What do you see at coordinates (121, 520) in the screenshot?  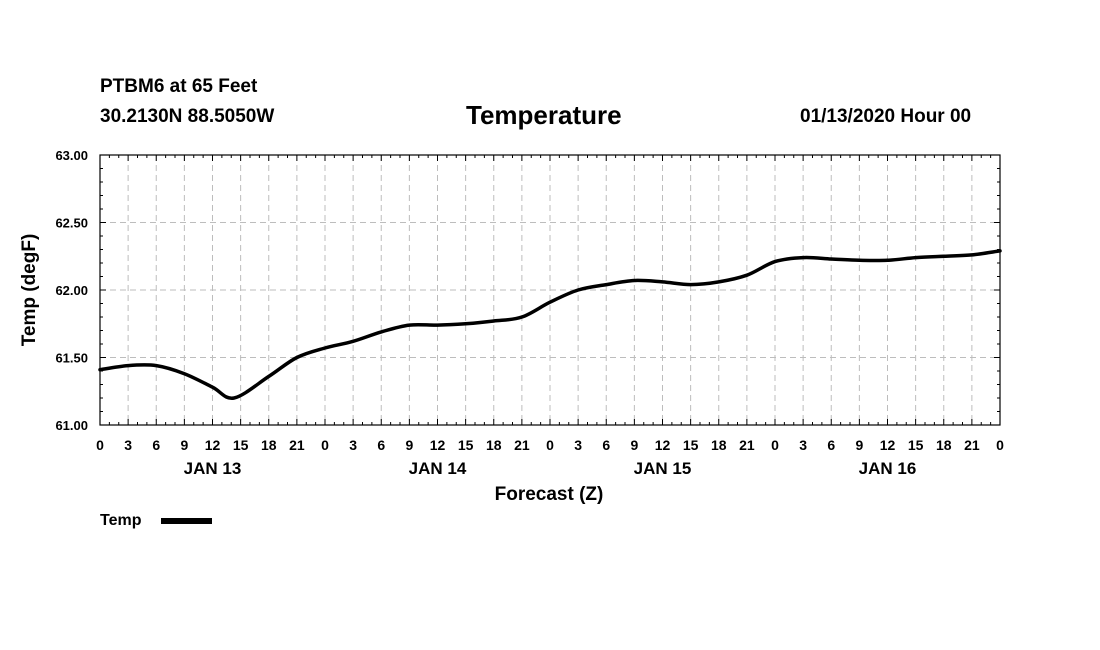 I see `legend-label: Temp` at bounding box center [121, 520].